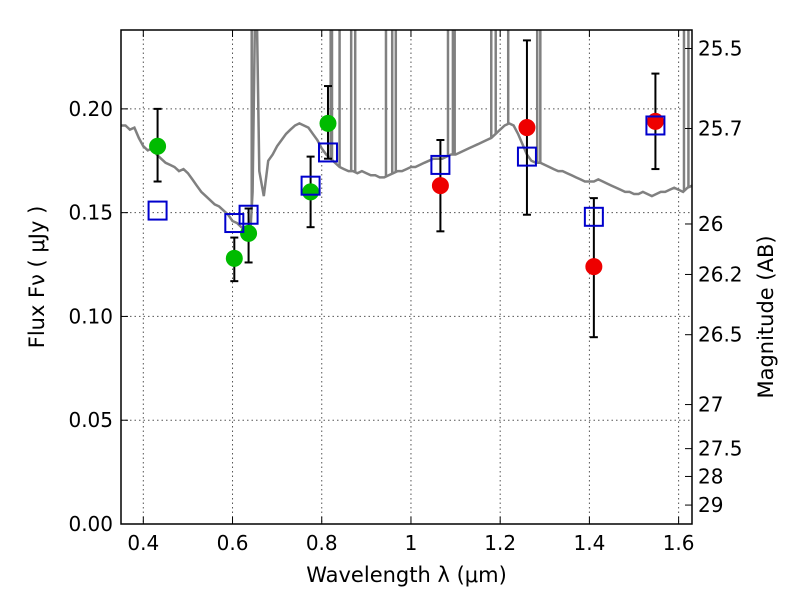  I want to click on mag-tick-label: 27.5, so click(720, 449).